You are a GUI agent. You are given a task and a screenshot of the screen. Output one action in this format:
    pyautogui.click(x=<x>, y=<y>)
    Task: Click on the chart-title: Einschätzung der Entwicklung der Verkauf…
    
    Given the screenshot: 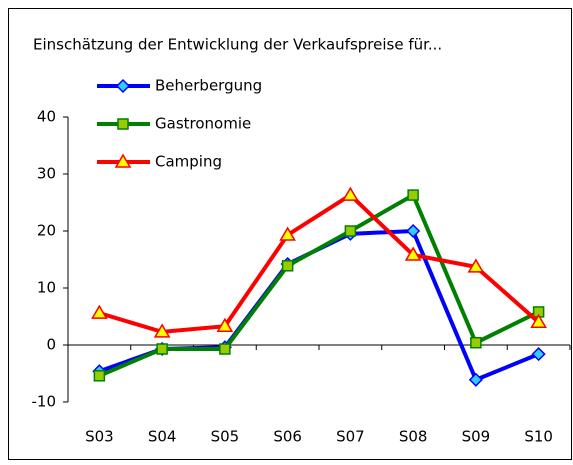 What is the action you would take?
    pyautogui.click(x=237, y=45)
    